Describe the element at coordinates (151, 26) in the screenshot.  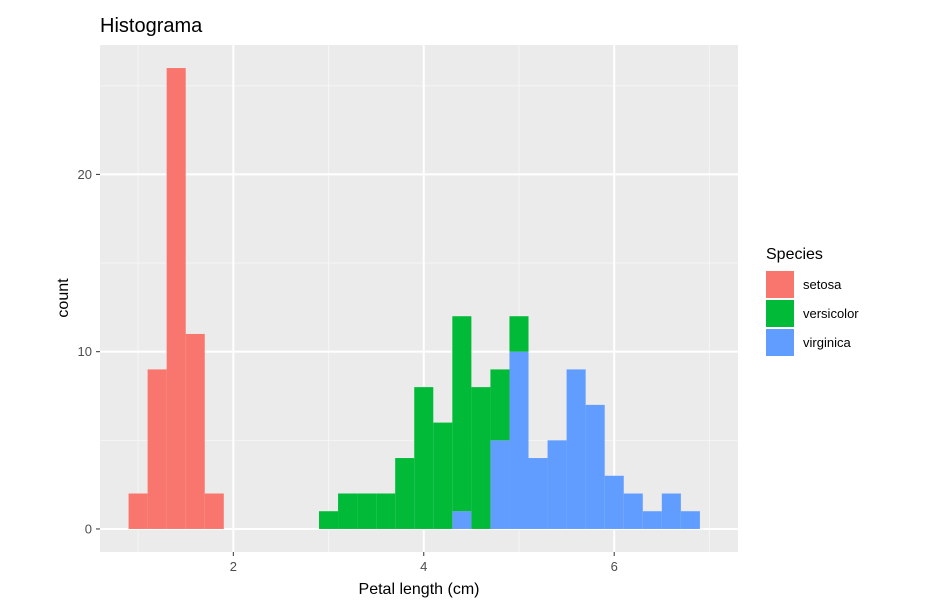
I see `chart-title: Histograma` at that location.